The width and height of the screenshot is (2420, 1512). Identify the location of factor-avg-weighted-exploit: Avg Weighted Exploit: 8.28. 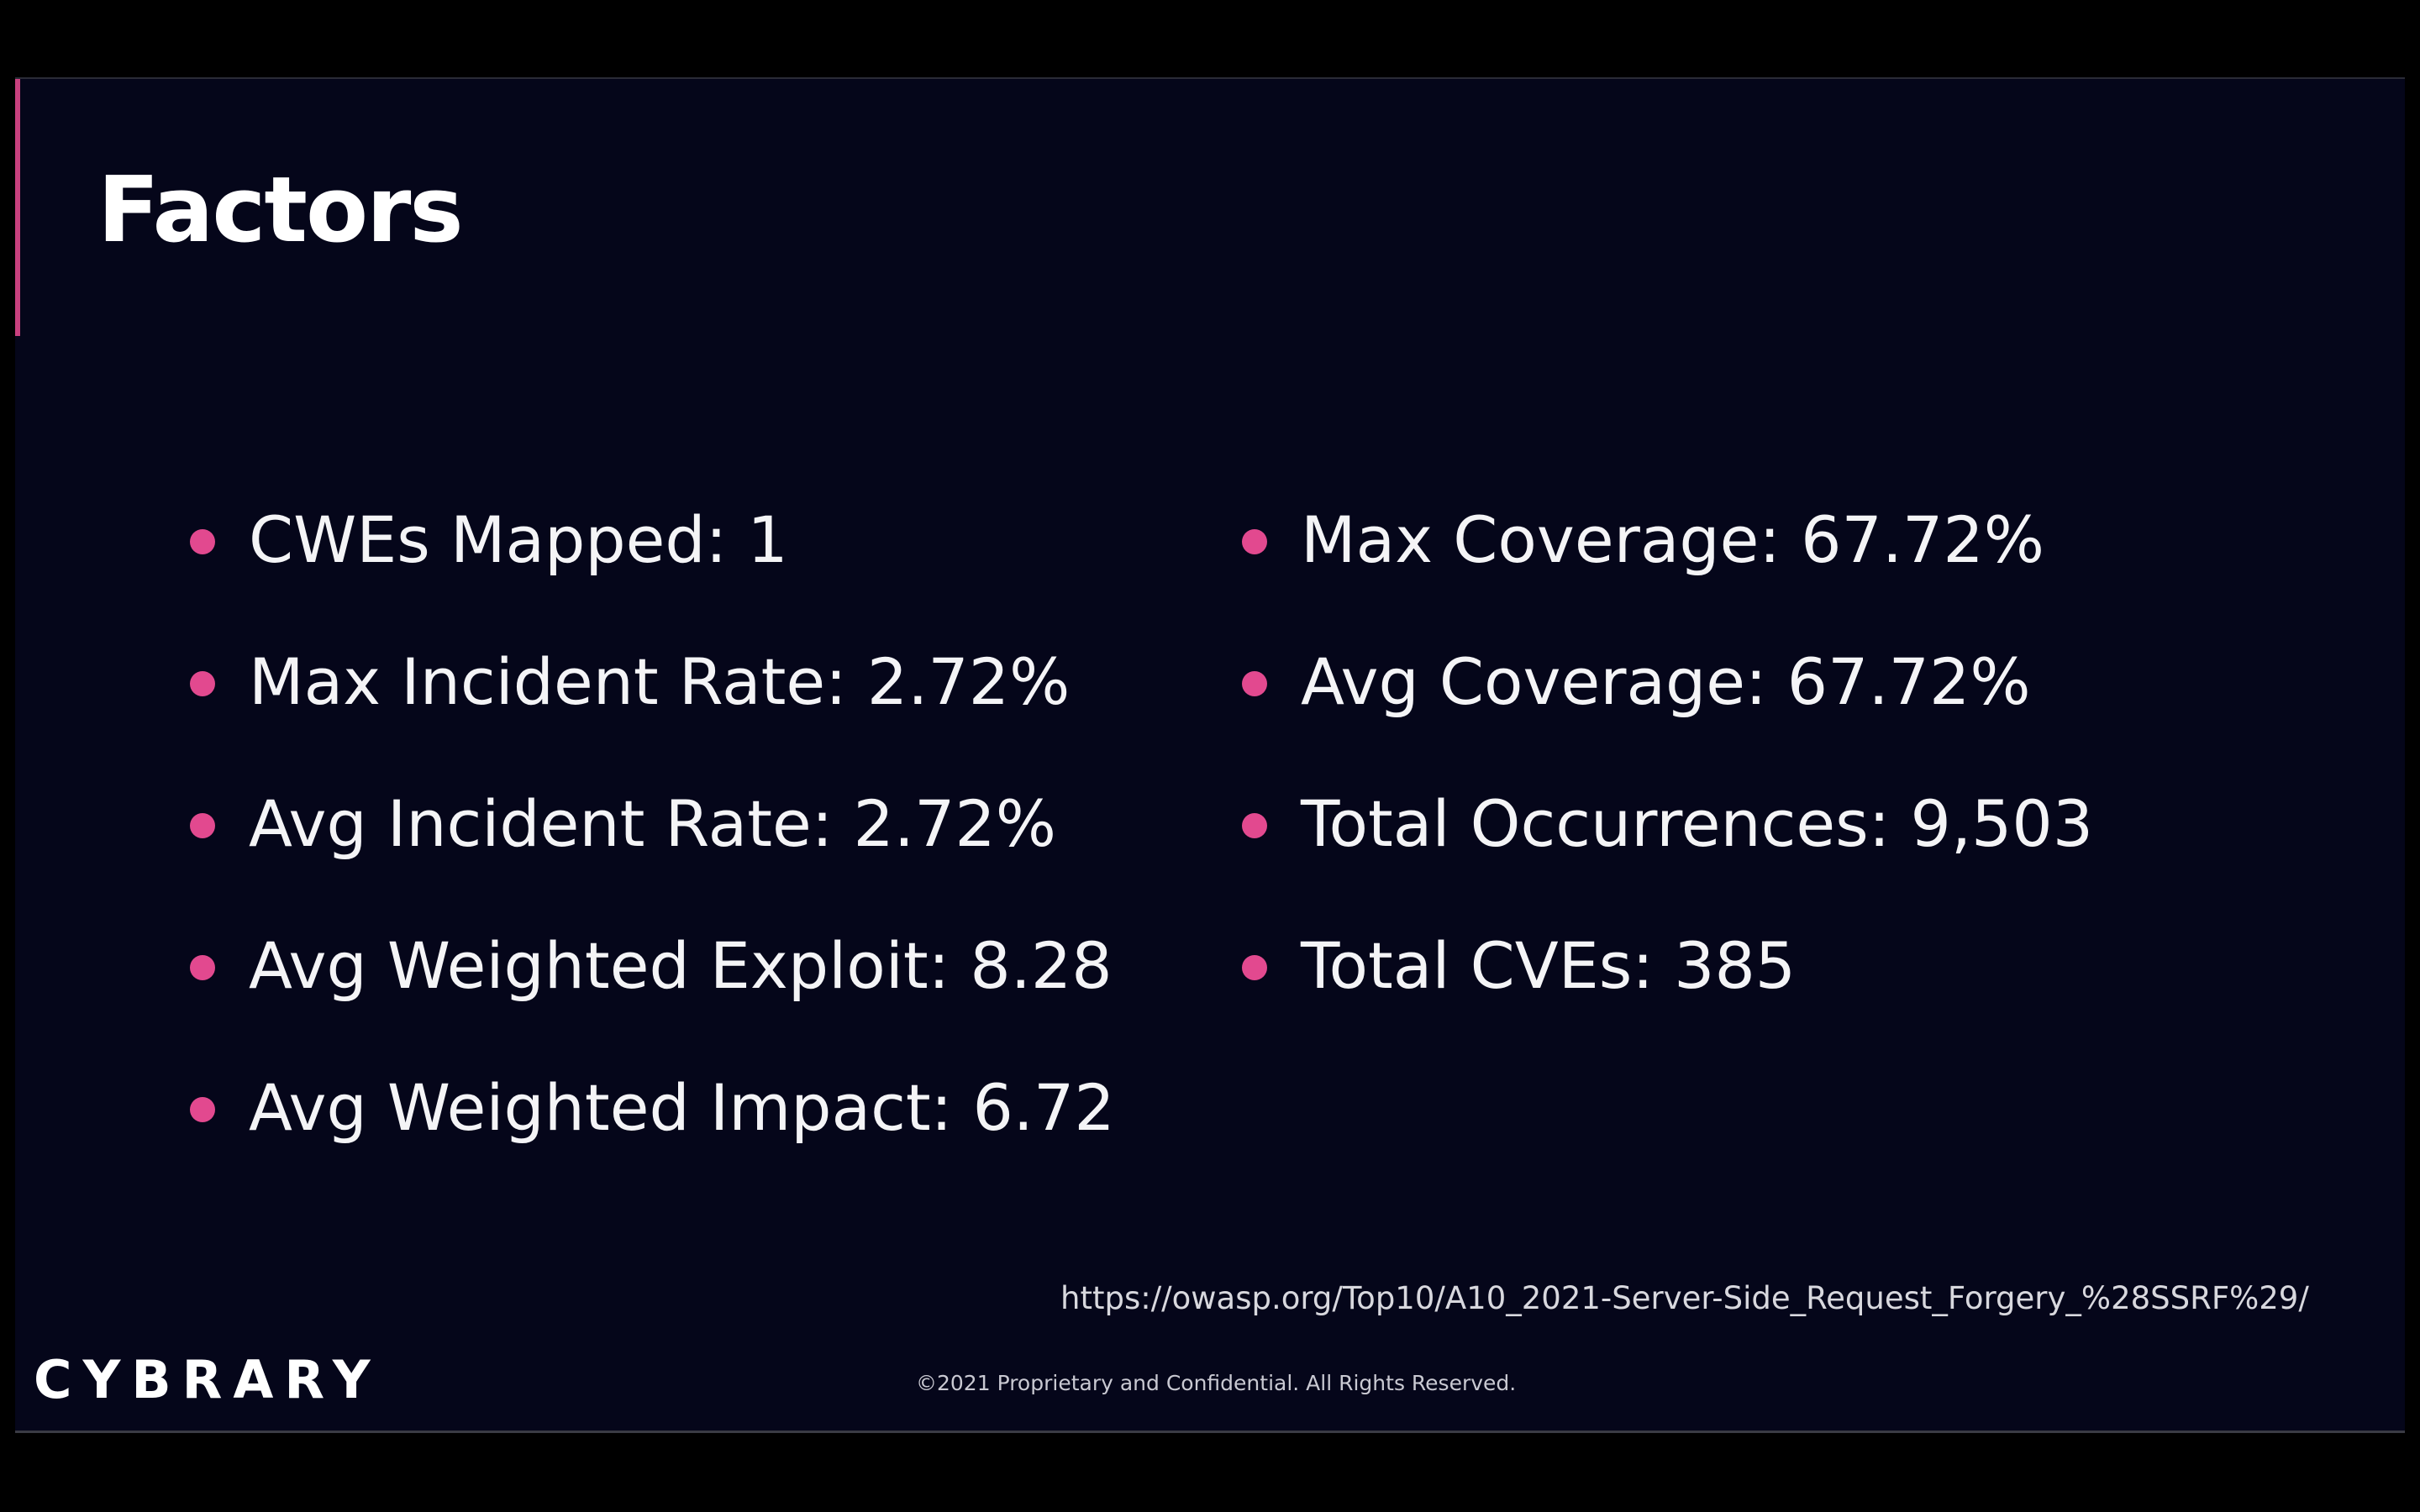
(681, 965).